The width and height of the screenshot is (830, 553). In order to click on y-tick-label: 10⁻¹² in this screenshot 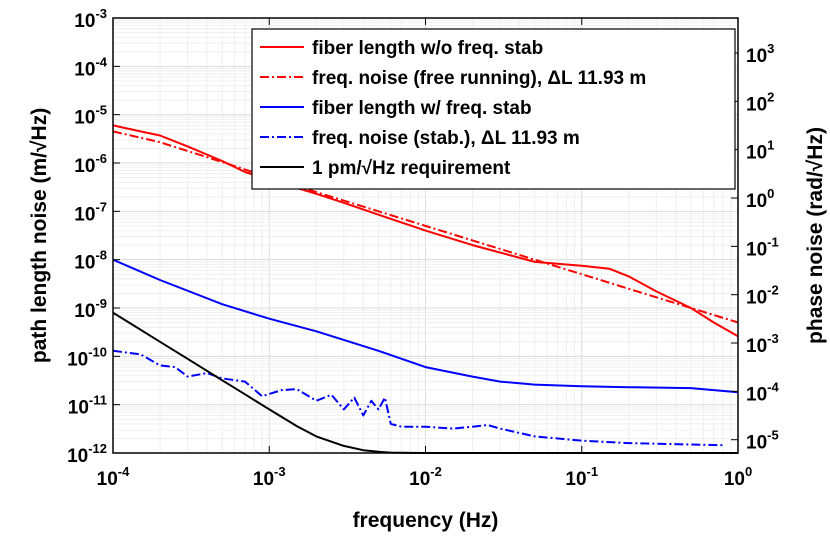, I will do `click(87, 454)`.